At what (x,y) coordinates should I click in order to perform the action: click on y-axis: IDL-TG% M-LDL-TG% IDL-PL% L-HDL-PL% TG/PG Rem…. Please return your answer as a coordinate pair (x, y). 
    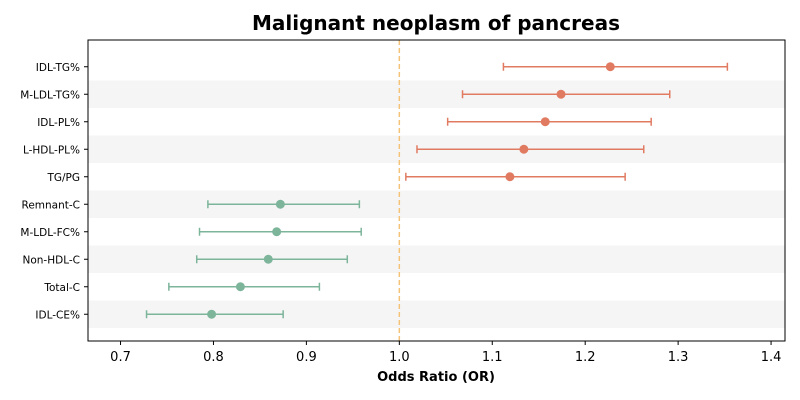
    Looking at the image, I should click on (54, 191).